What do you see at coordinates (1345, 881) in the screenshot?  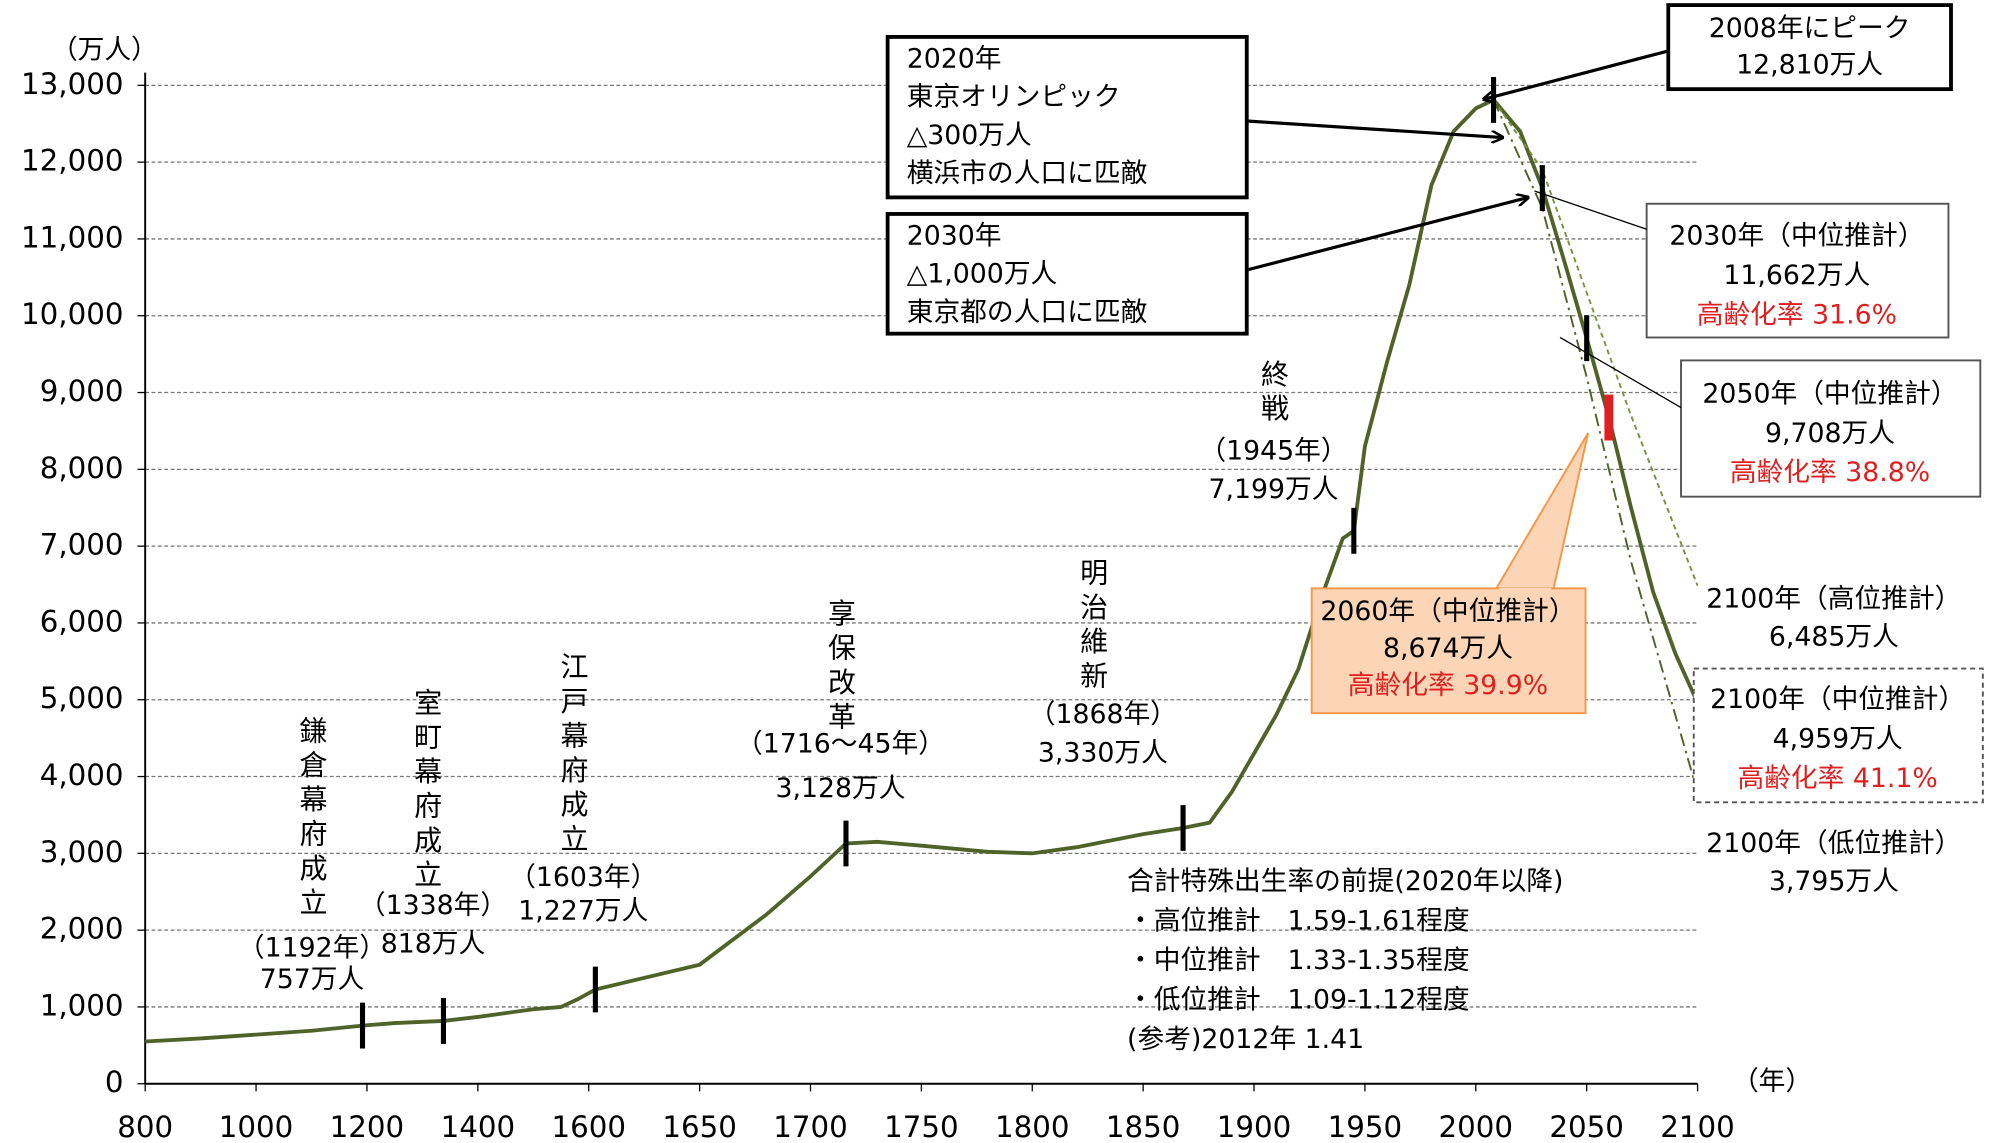 I see `assumption-note: 合計特殊出生率の前提(2020年以降)` at bounding box center [1345, 881].